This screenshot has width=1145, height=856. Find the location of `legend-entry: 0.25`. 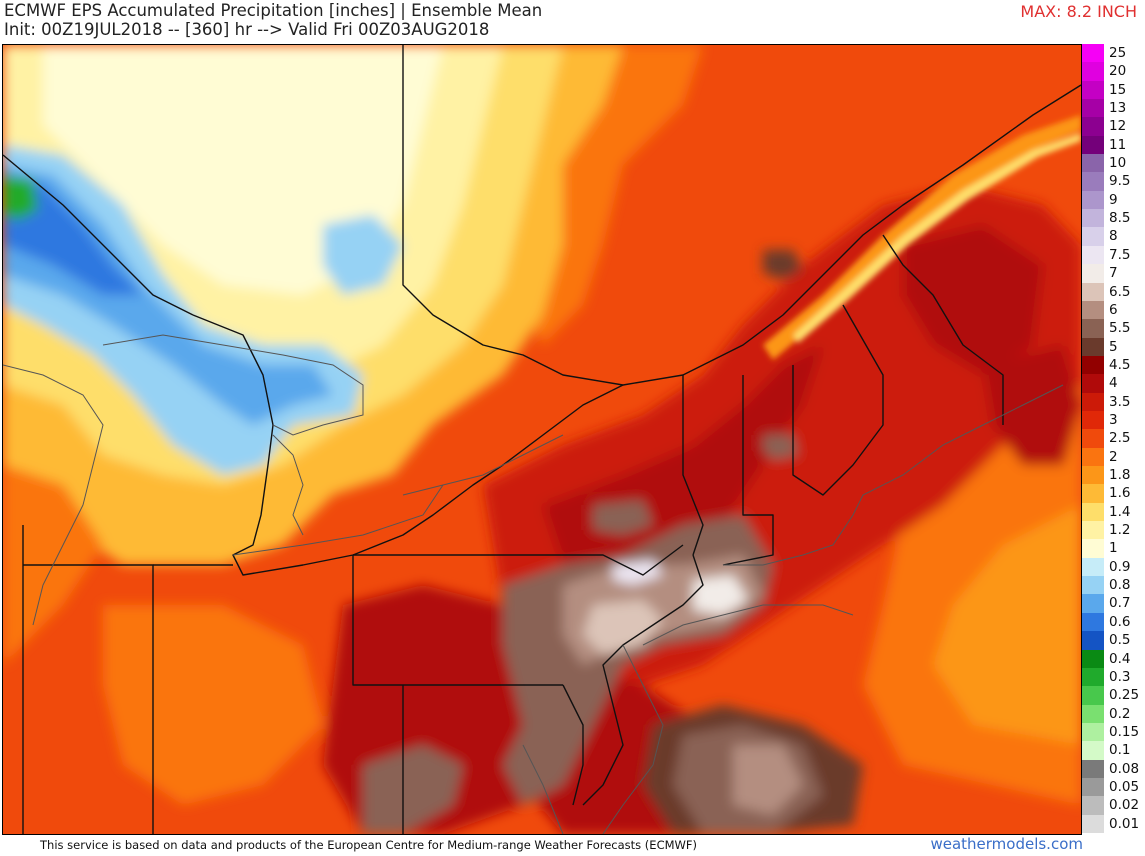

legend-entry: 0.25 is located at coordinates (1113, 695).